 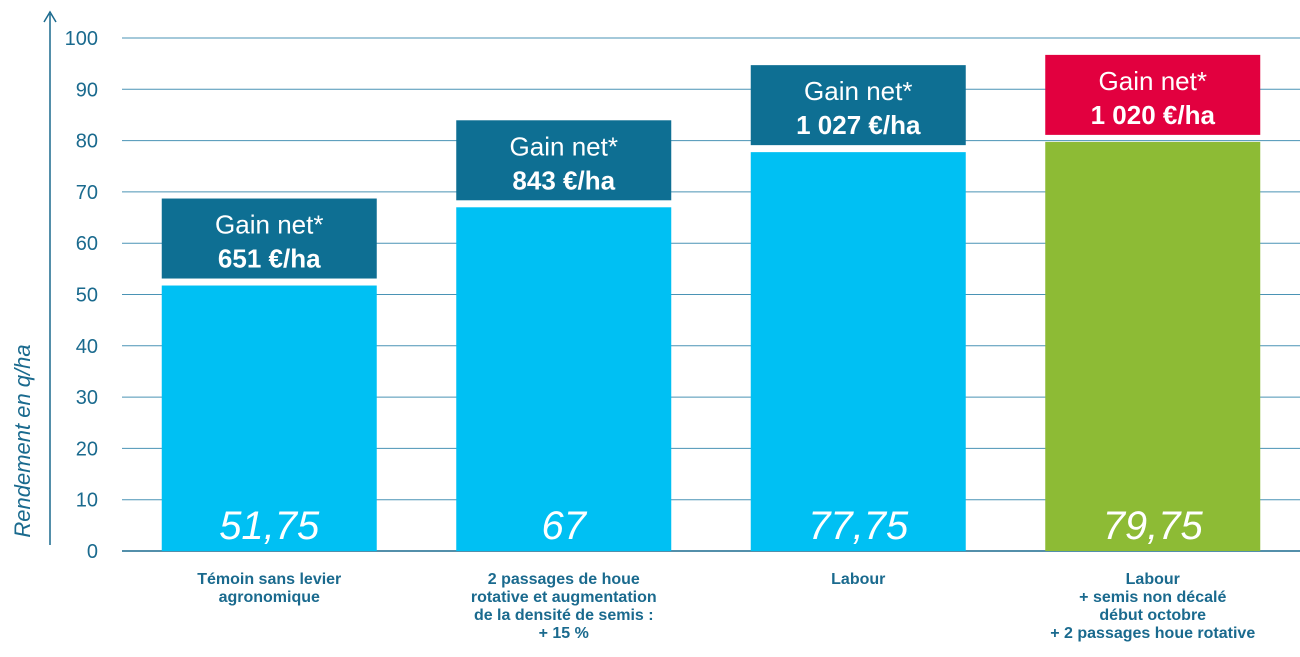 I want to click on category-label: rotative et augmentation, so click(x=564, y=597).